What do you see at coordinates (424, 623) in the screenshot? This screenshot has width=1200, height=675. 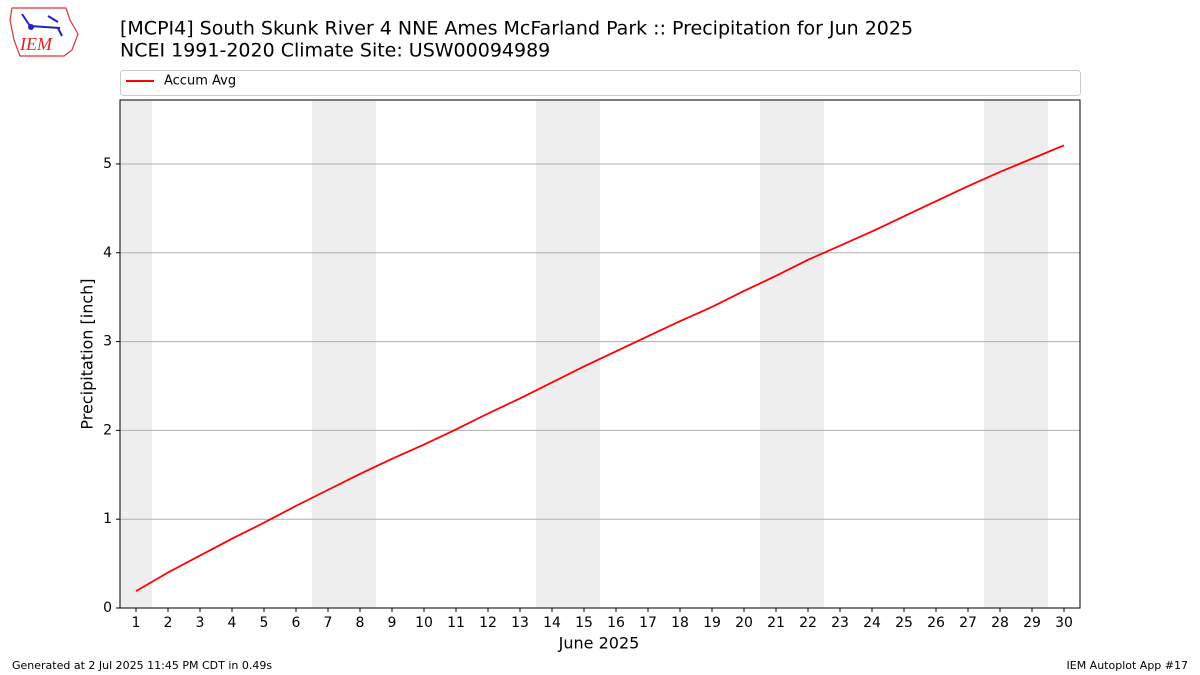 I see `x-tick-label: 10` at bounding box center [424, 623].